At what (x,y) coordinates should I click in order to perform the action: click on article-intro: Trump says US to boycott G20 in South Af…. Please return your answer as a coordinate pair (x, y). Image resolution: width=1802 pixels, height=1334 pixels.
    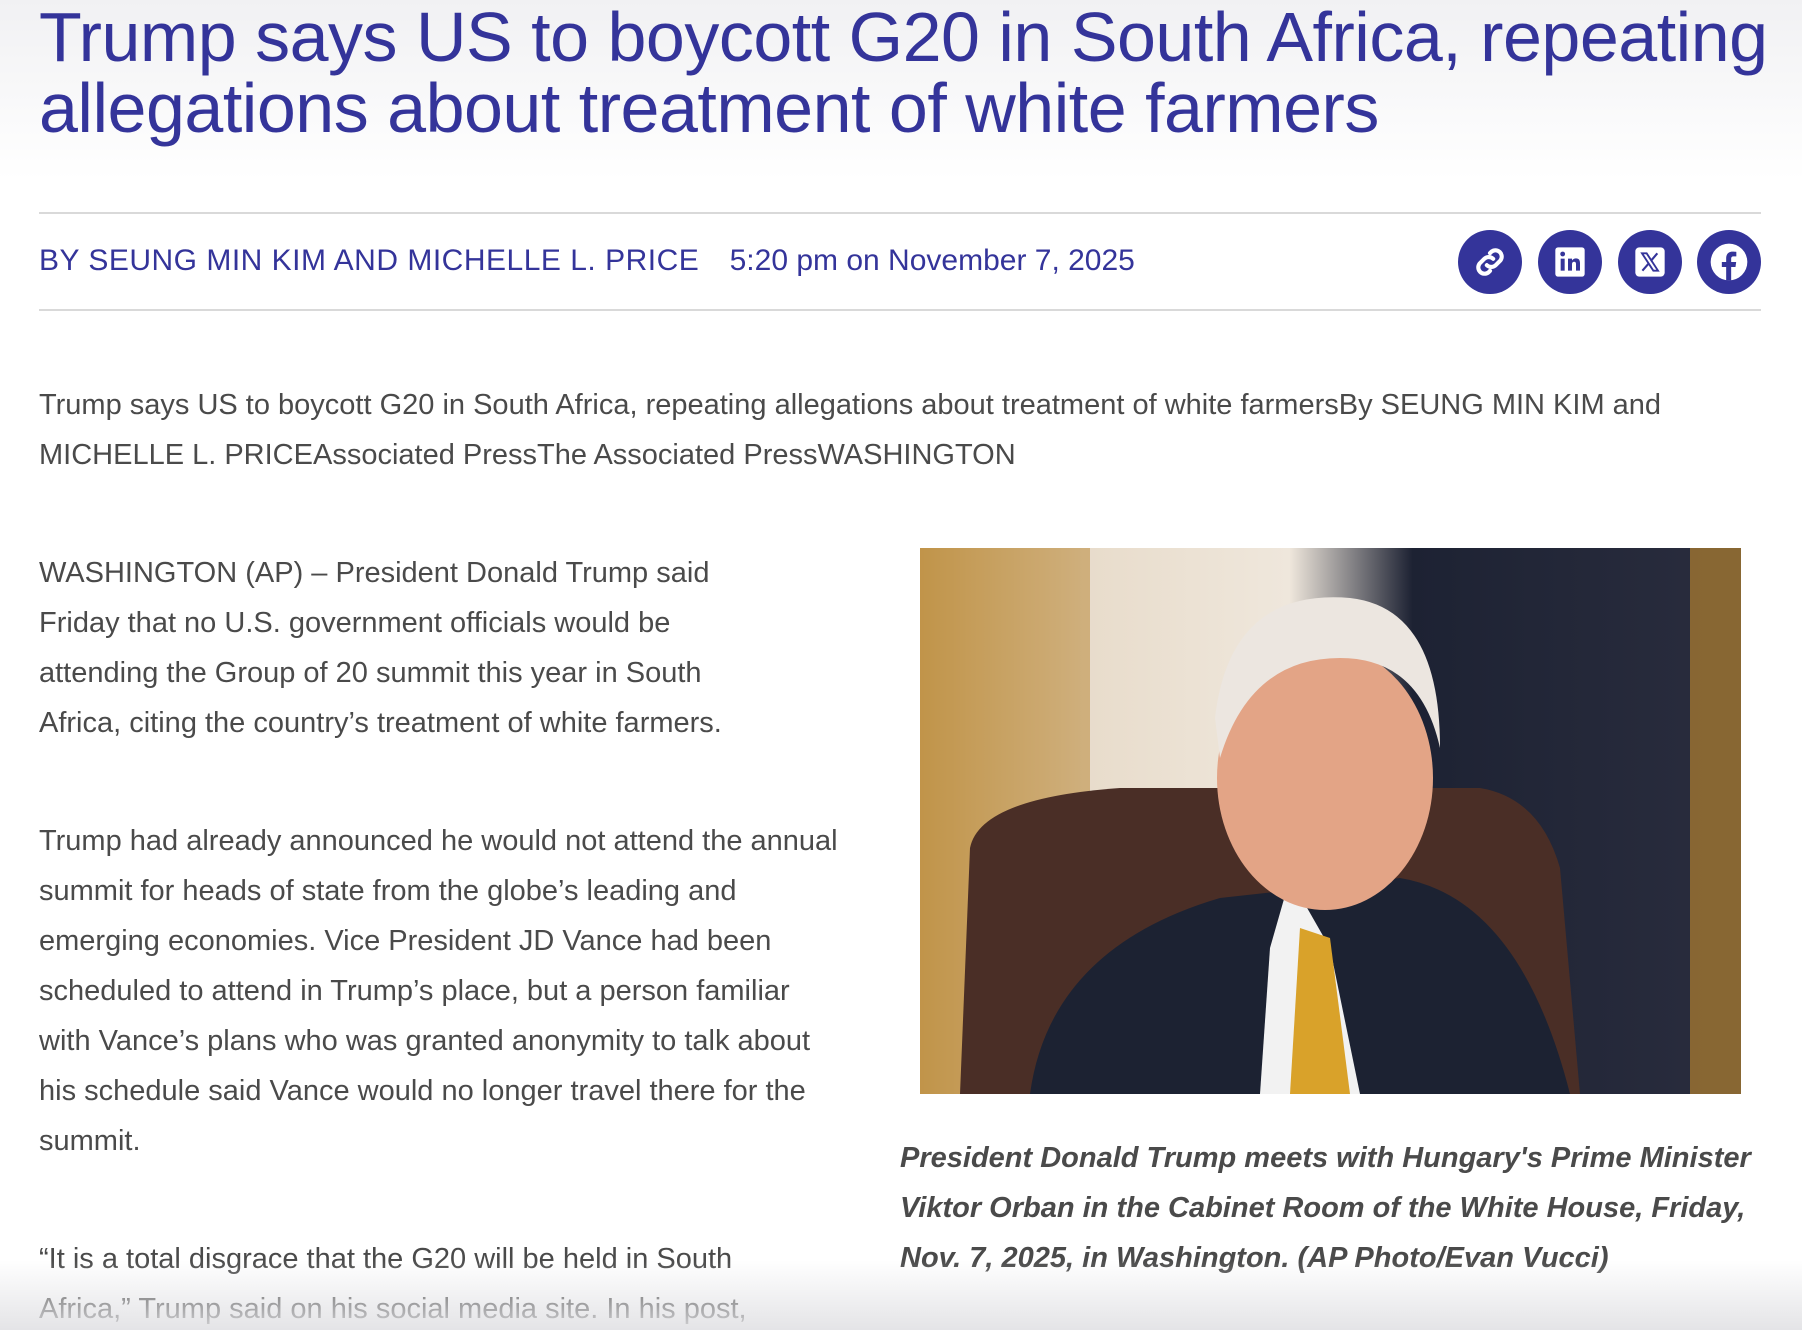
    Looking at the image, I should click on (850, 430).